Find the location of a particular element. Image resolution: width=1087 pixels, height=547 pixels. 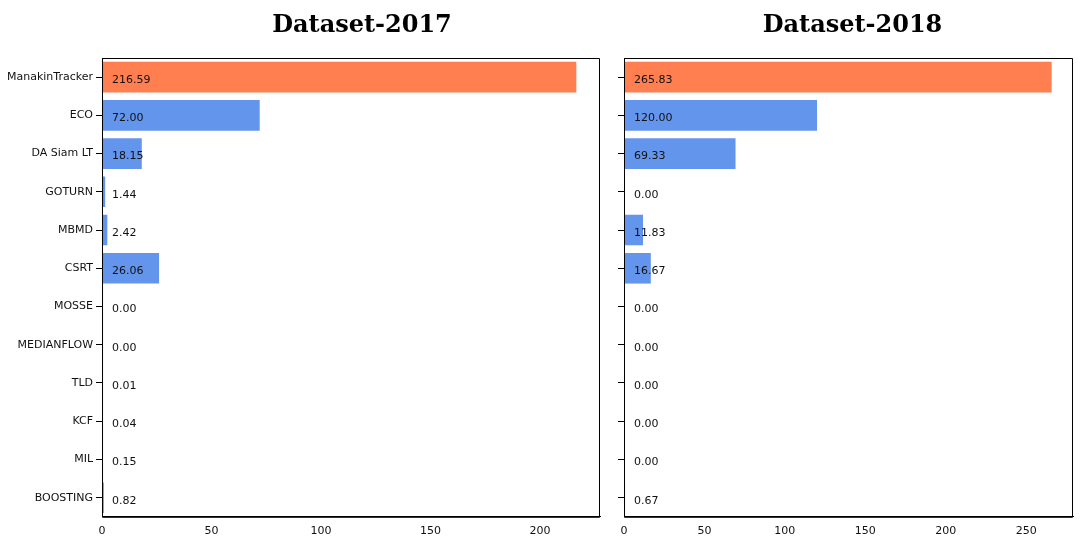

y-tick-label: DA Siam LT is located at coordinates (62, 153).